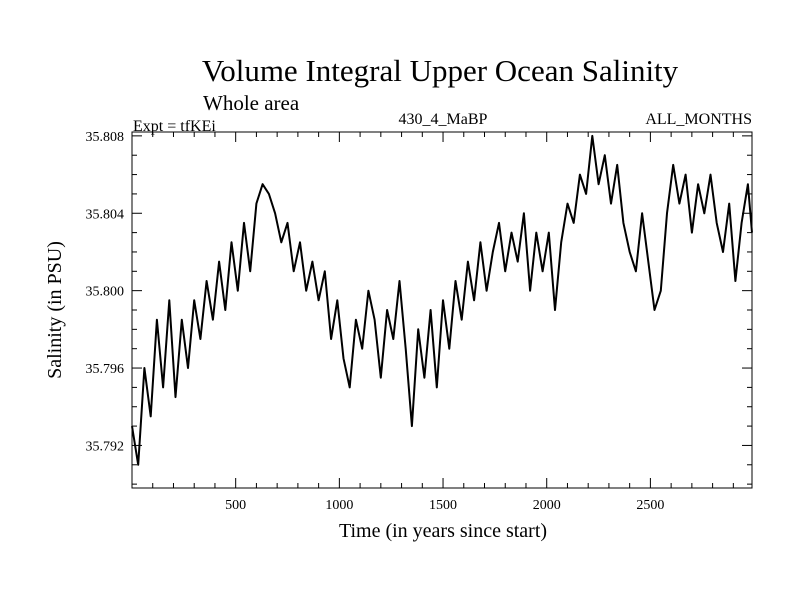 Image resolution: width=800 pixels, height=600 pixels. What do you see at coordinates (443, 119) in the screenshot?
I see `run-label: 430_4_MaBP` at bounding box center [443, 119].